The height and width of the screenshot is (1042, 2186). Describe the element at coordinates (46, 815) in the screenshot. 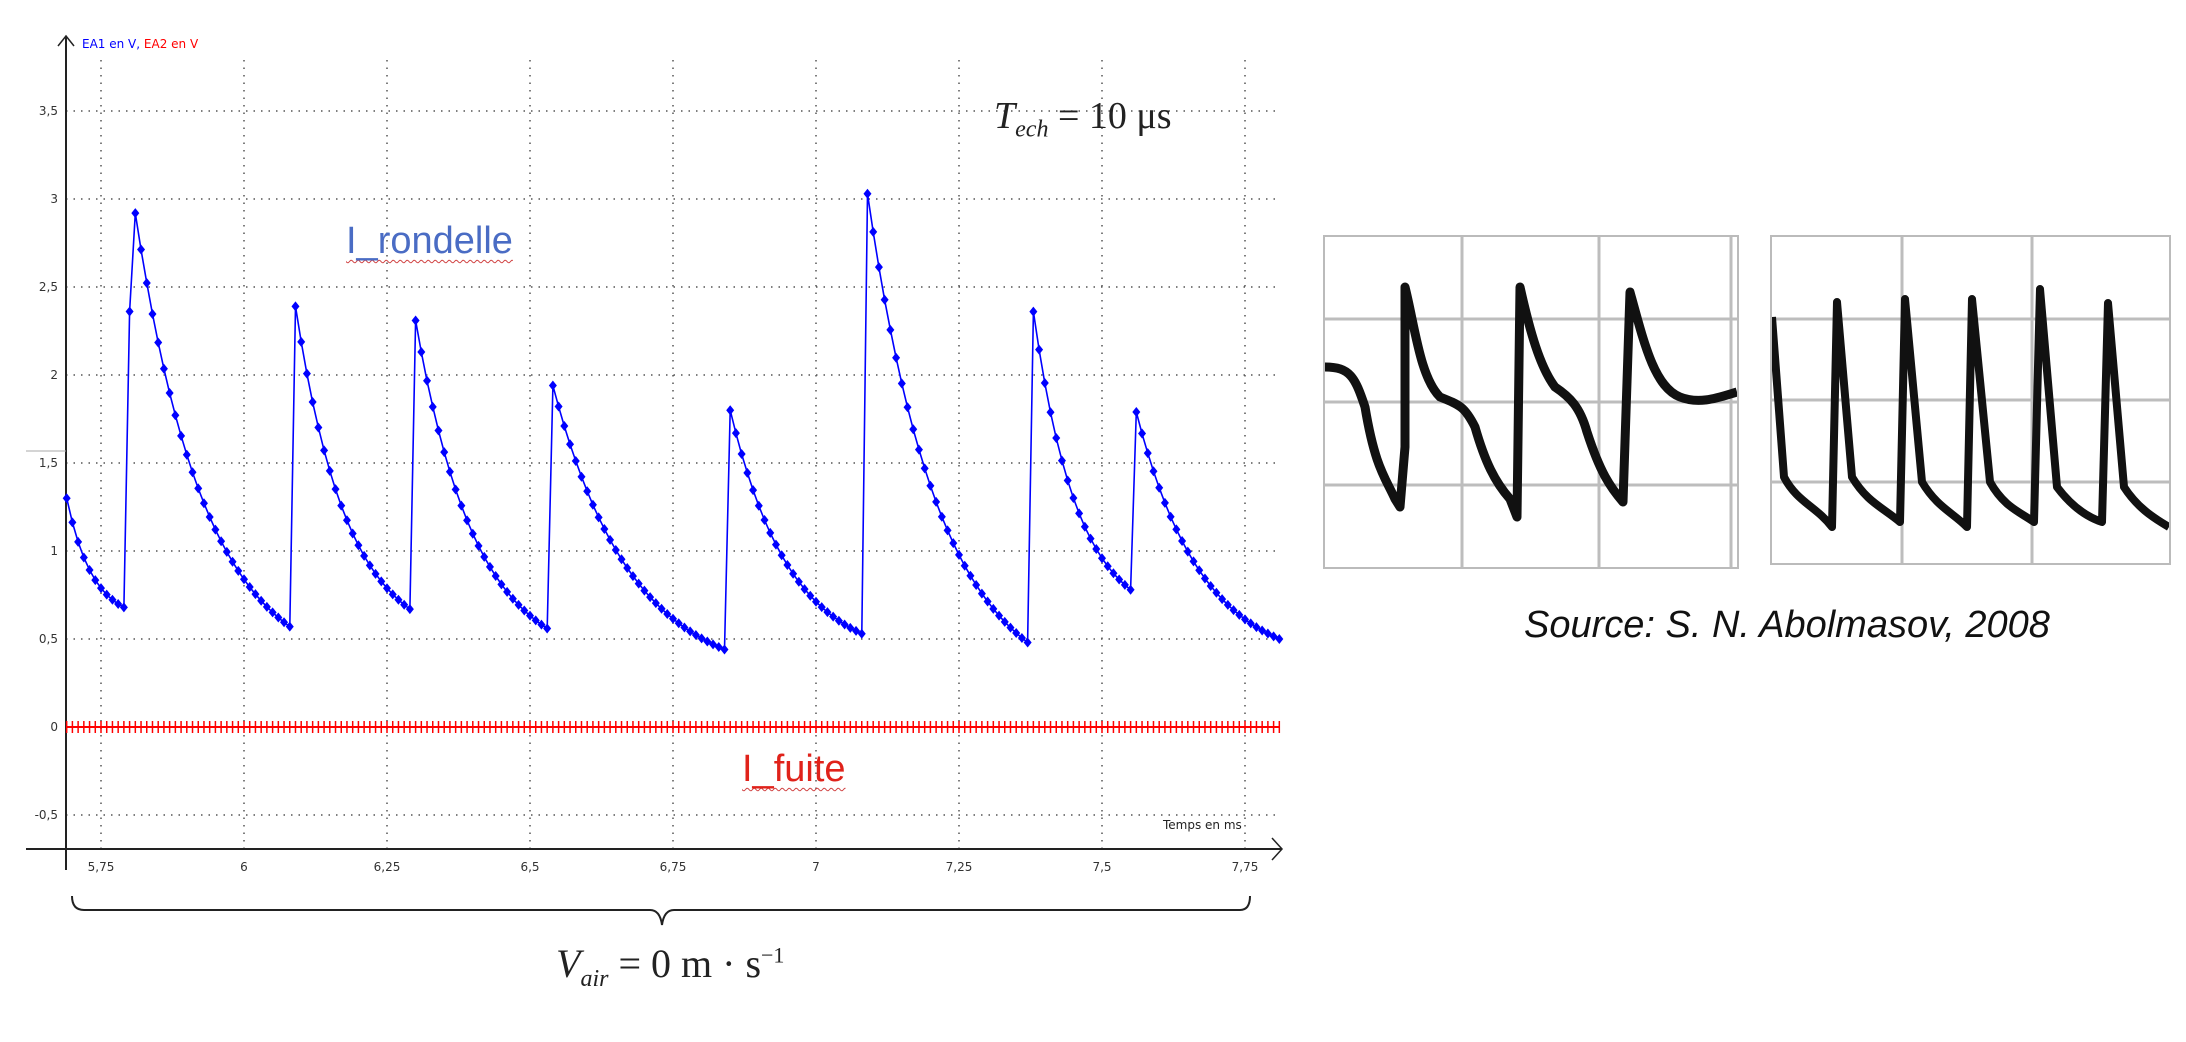

I see `y-tick-label: -0,5` at that location.